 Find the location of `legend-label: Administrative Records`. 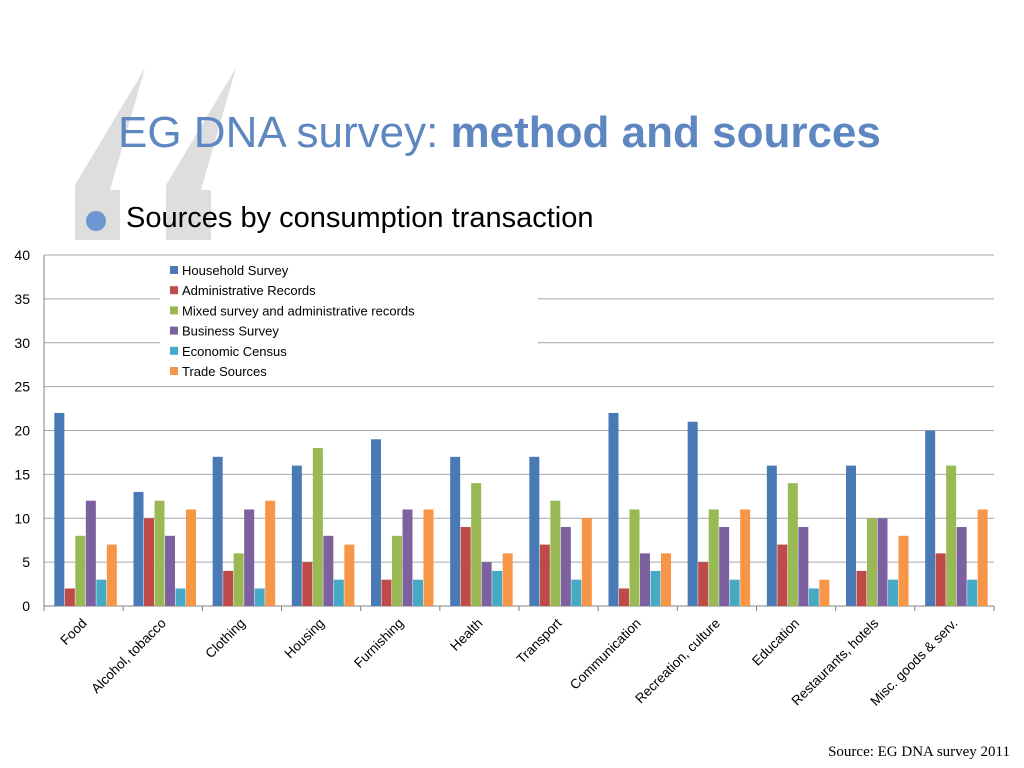

legend-label: Administrative Records is located at coordinates (249, 290).